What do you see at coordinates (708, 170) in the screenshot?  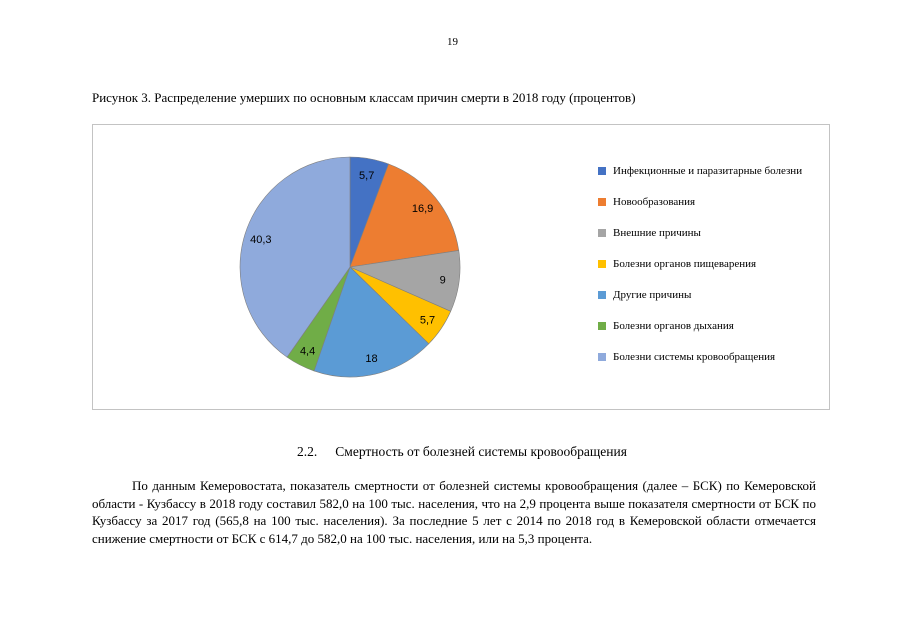 I see `legend-label-0: Инфекционные и паразитарные болезни` at bounding box center [708, 170].